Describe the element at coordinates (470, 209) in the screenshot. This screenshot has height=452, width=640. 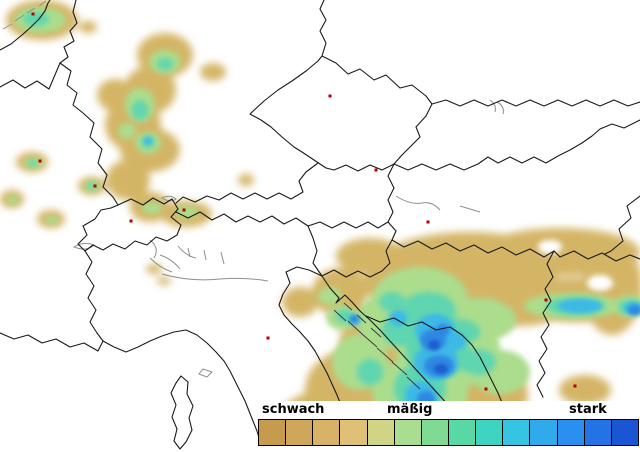
I see `lake-balaton` at that location.